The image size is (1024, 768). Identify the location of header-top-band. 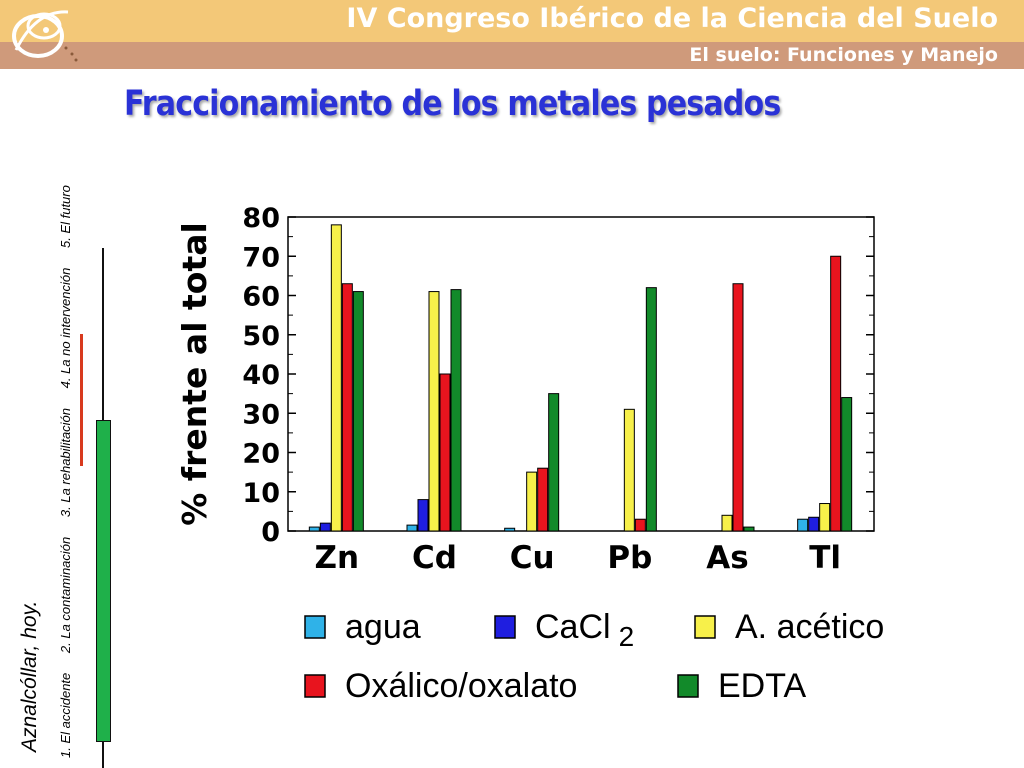
(512, 21).